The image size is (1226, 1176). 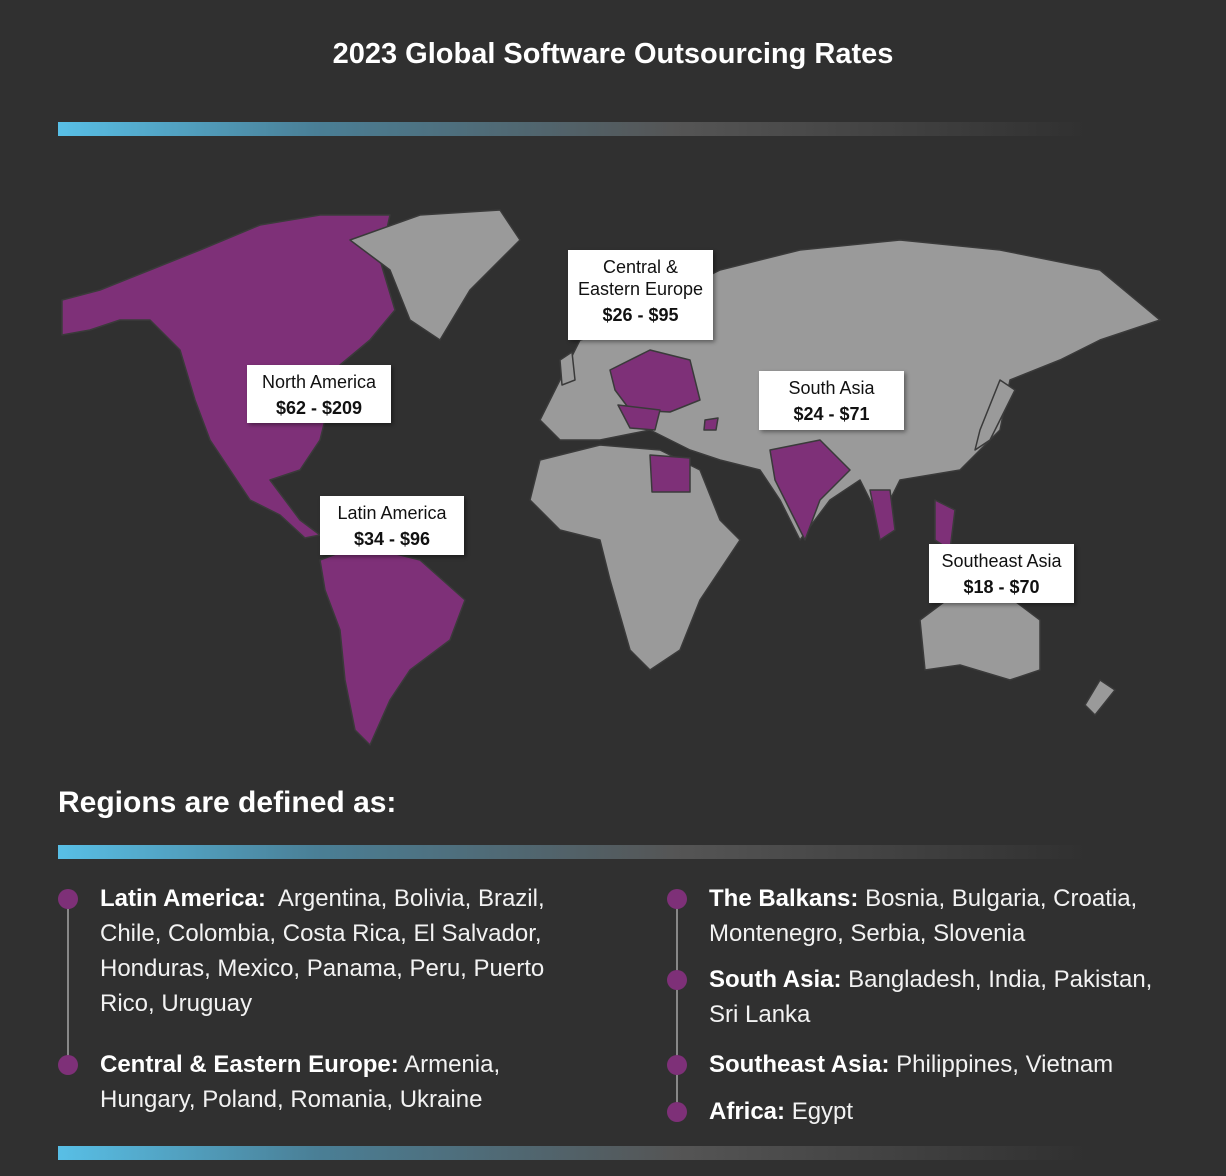 What do you see at coordinates (655, 381) in the screenshot?
I see `eastern-europe` at bounding box center [655, 381].